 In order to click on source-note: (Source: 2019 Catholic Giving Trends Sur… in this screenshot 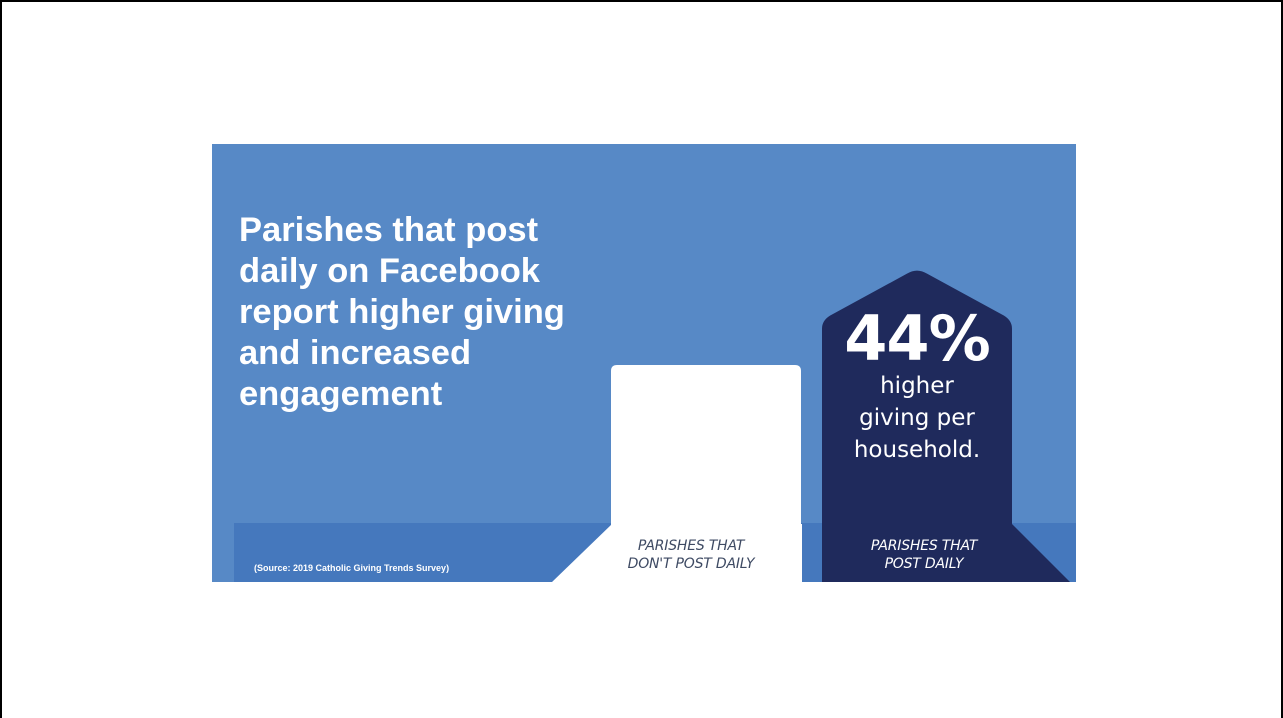, I will do `click(352, 568)`.